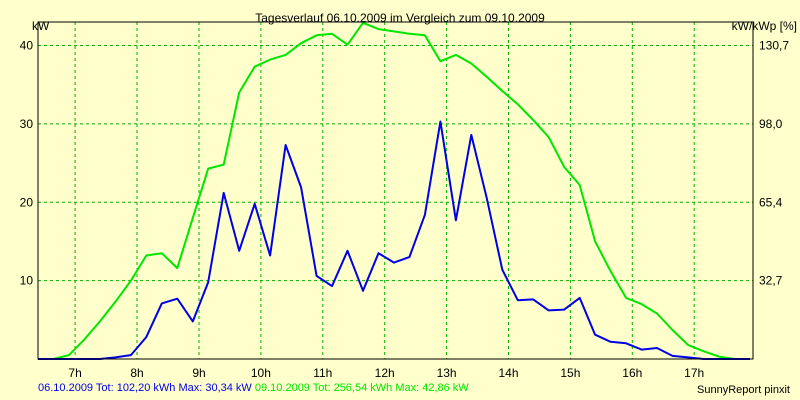 This screenshot has width=800, height=400. Describe the element at coordinates (385, 373) in the screenshot. I see `x-tick-label: 12h` at that location.